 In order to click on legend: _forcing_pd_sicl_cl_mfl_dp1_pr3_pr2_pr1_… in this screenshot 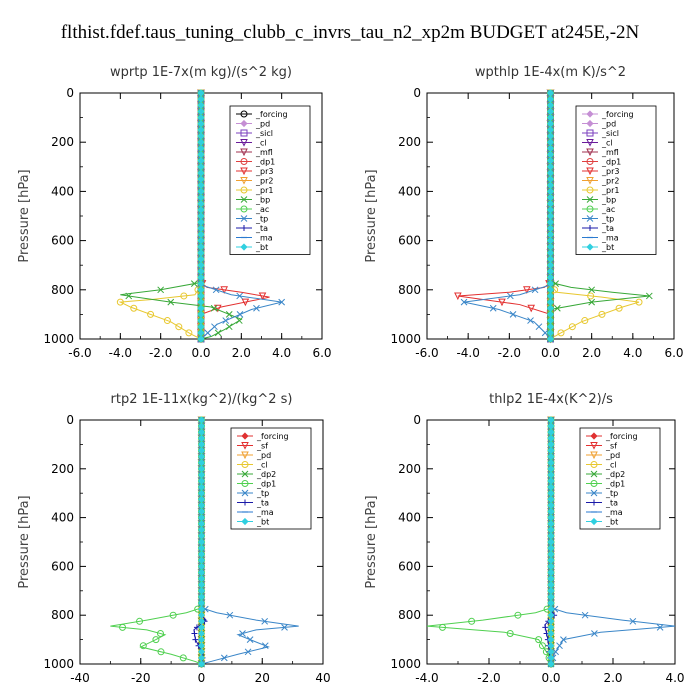, I will do `click(616, 180)`.